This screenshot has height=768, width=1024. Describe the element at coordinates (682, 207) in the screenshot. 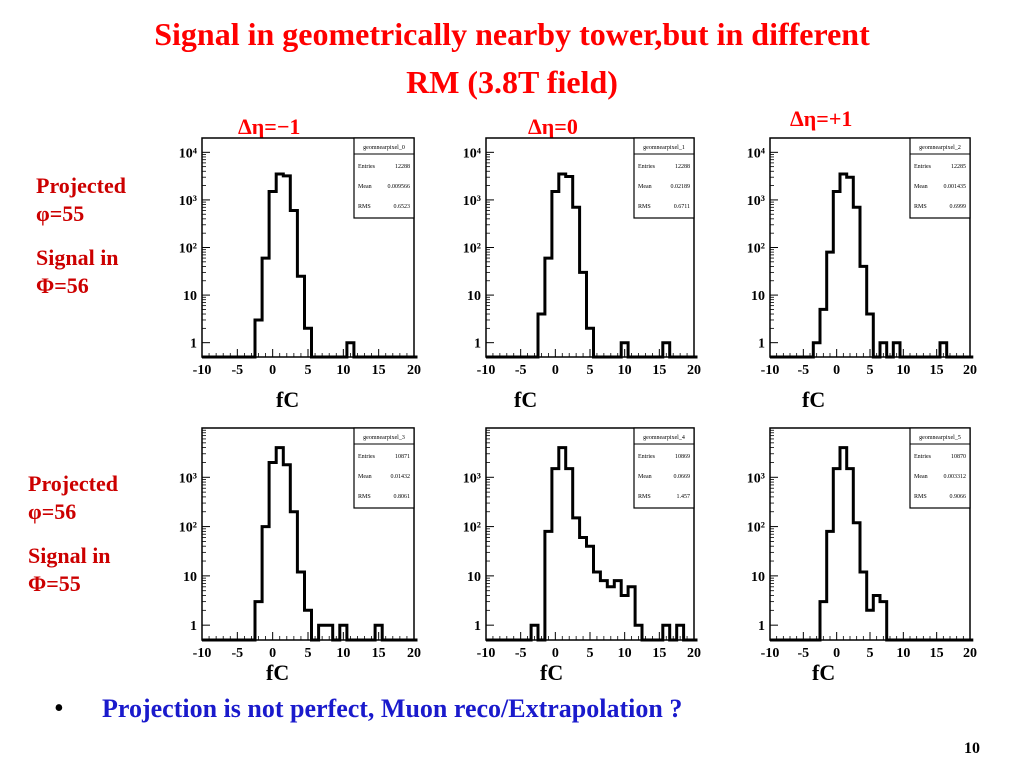

I see `stats-value: 0.6711` at that location.